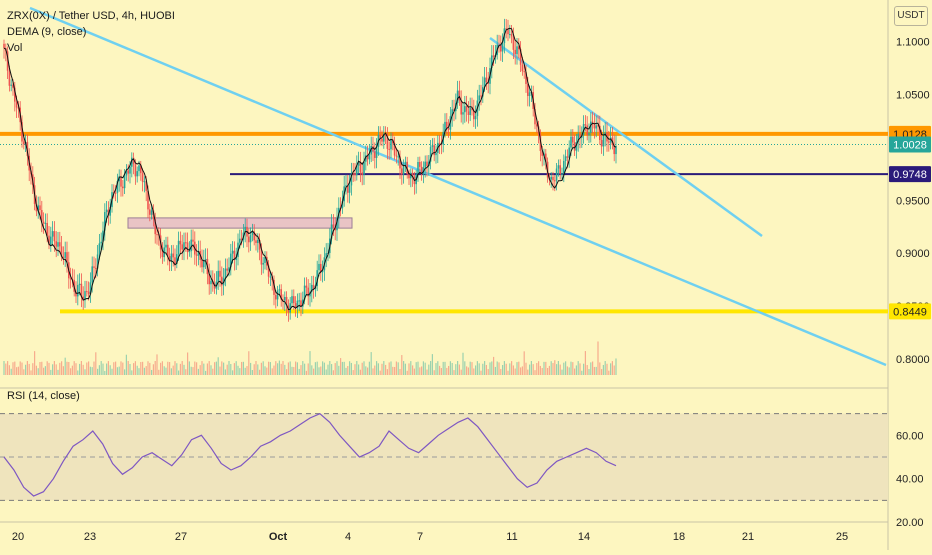  Describe the element at coordinates (748, 537) in the screenshot. I see `time-tick-label: 21` at that location.